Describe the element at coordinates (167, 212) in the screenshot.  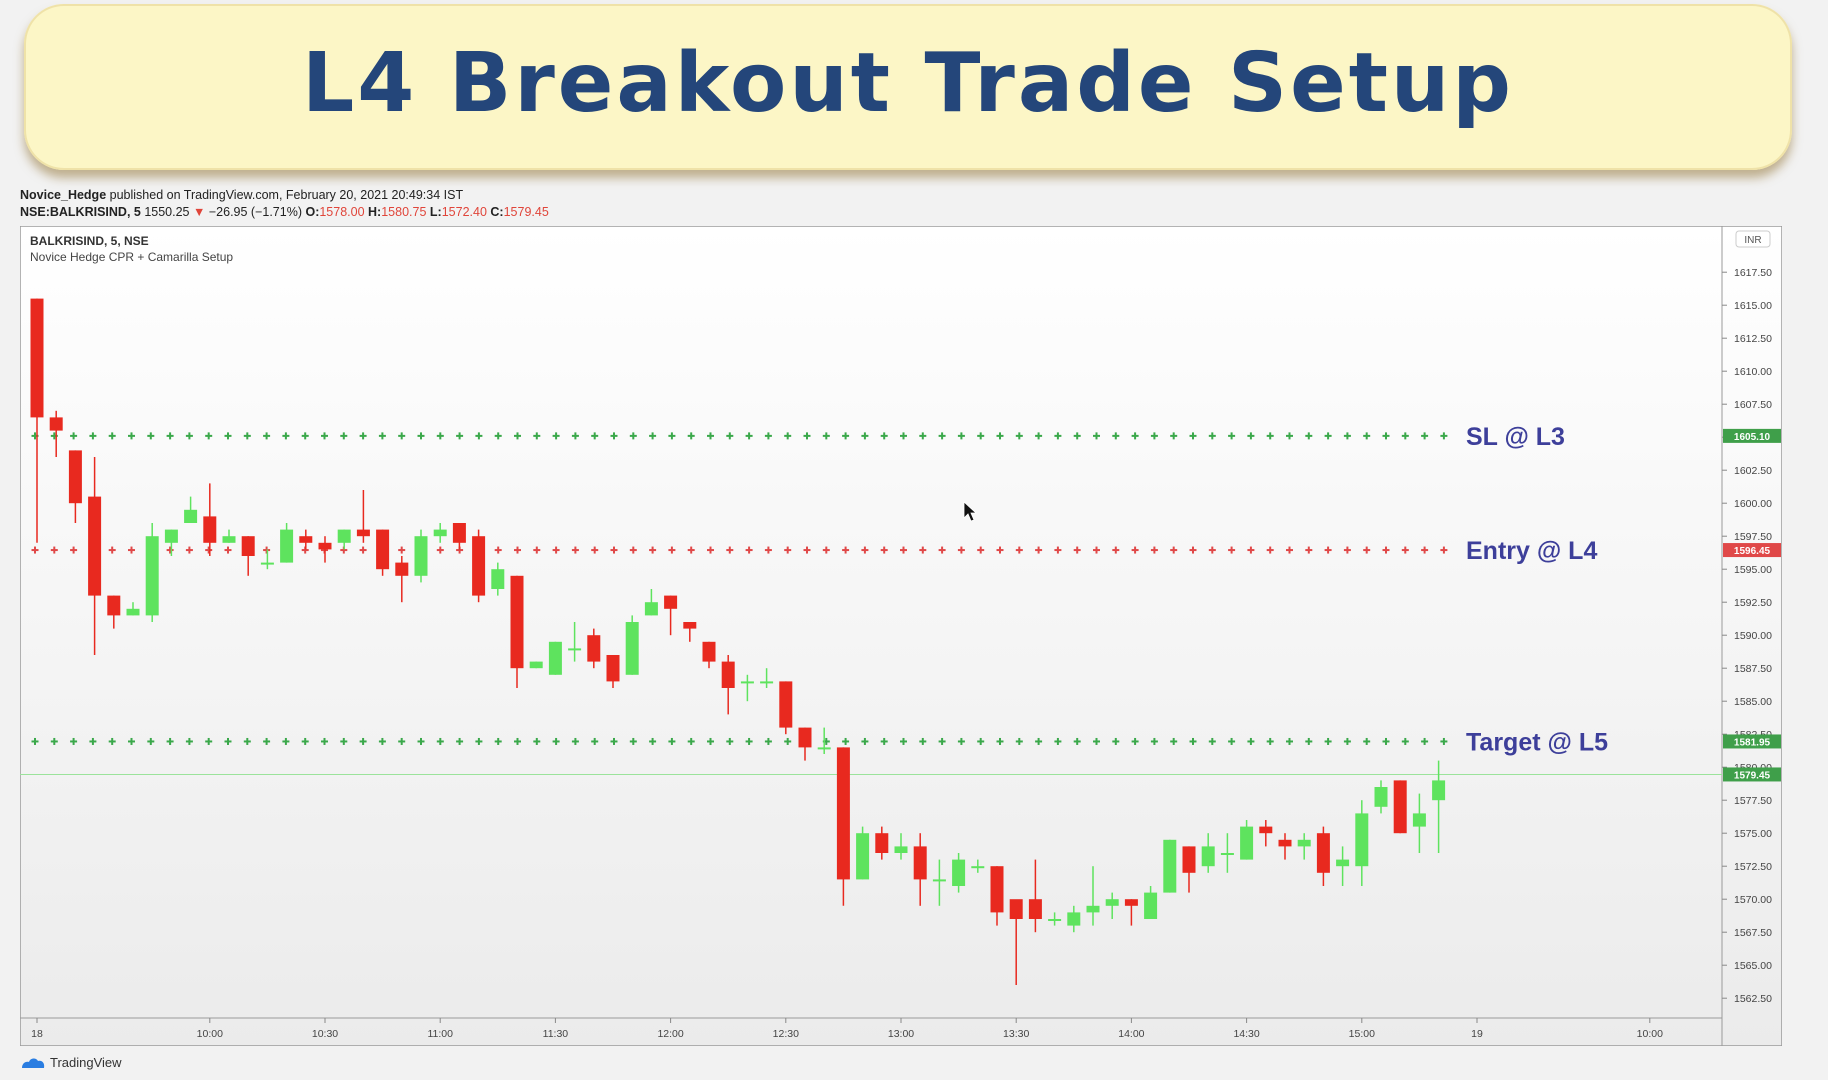
I see `last-price: 1550.25` at that location.